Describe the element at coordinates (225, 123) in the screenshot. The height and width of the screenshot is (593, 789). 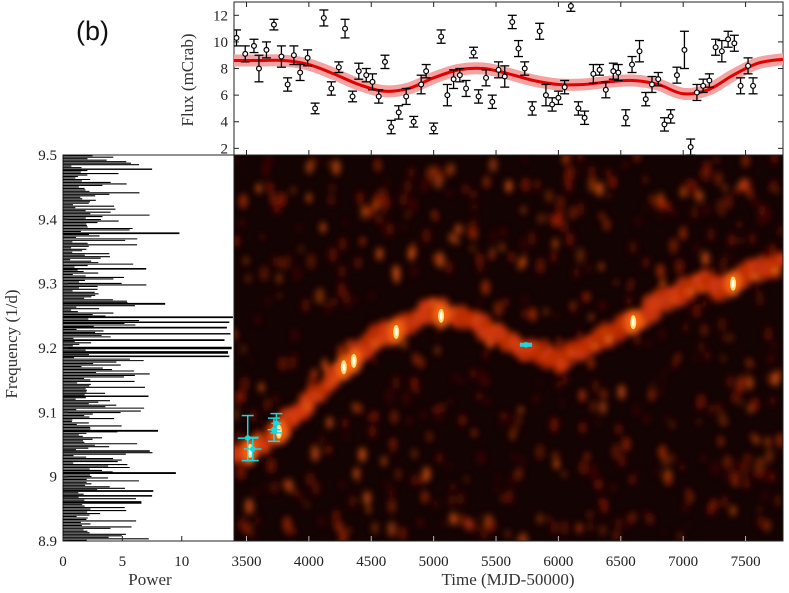
I see `flux-y-tick-label: 4` at that location.